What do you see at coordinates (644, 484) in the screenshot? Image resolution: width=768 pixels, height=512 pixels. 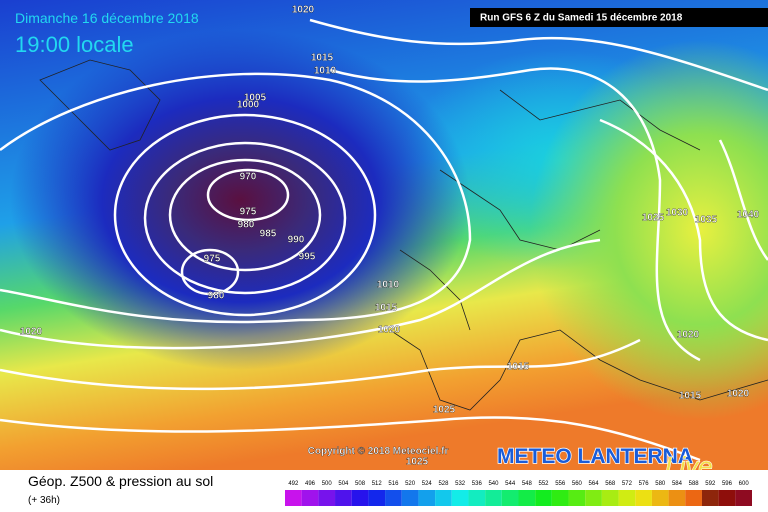 I see `colorbar-label: 576` at bounding box center [644, 484].